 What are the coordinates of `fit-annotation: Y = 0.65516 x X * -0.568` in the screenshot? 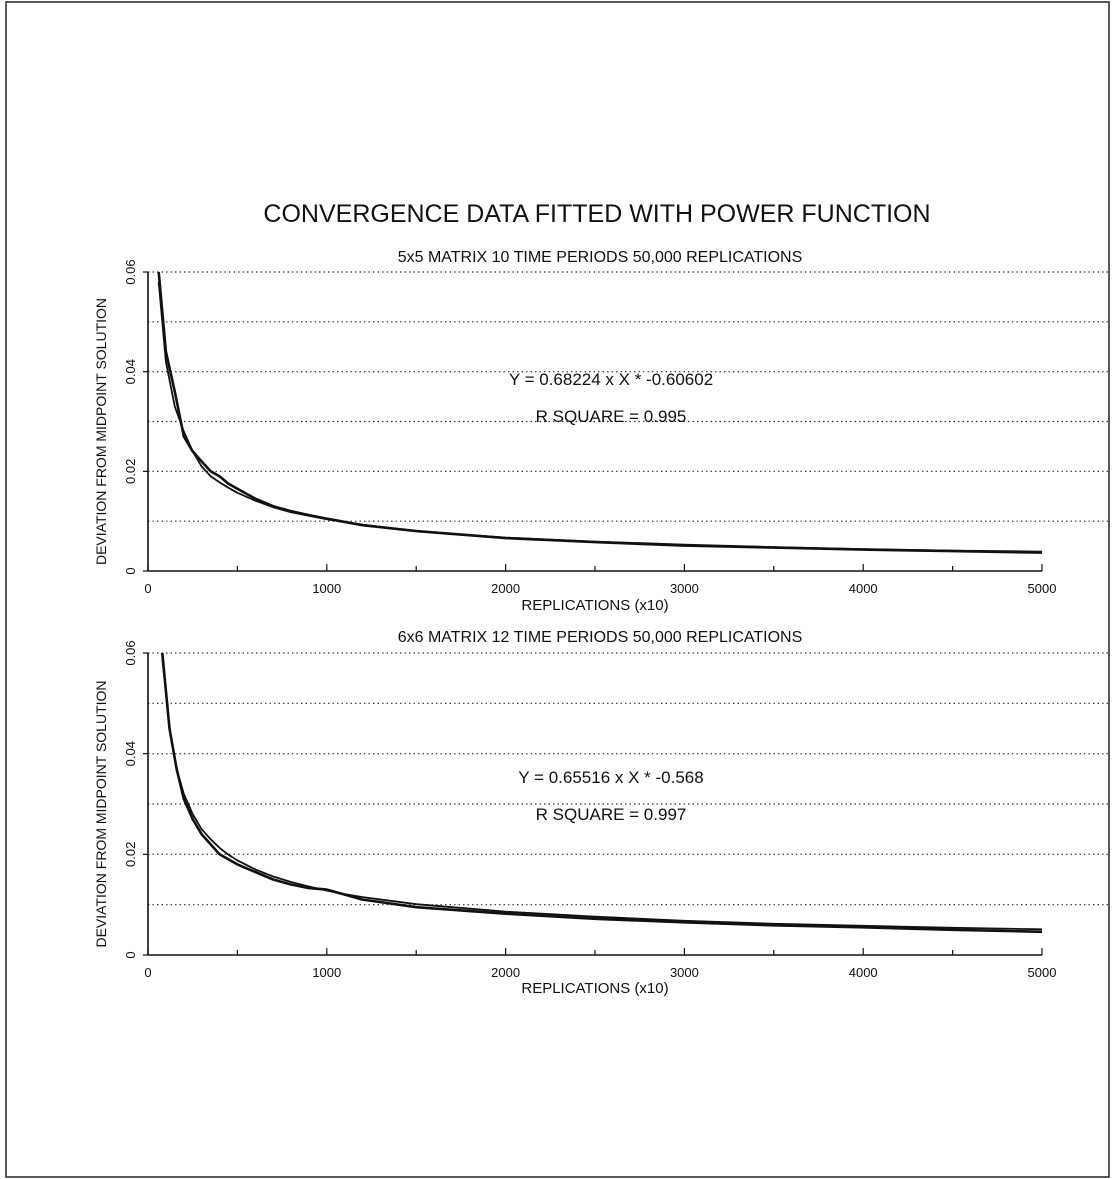 It's located at (610, 777).